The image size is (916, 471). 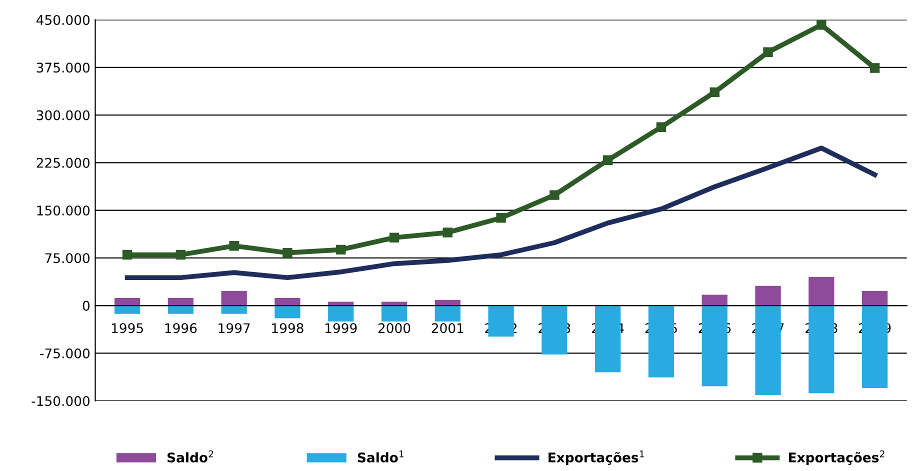 I want to click on x-tick-label: 1997, so click(x=234, y=328).